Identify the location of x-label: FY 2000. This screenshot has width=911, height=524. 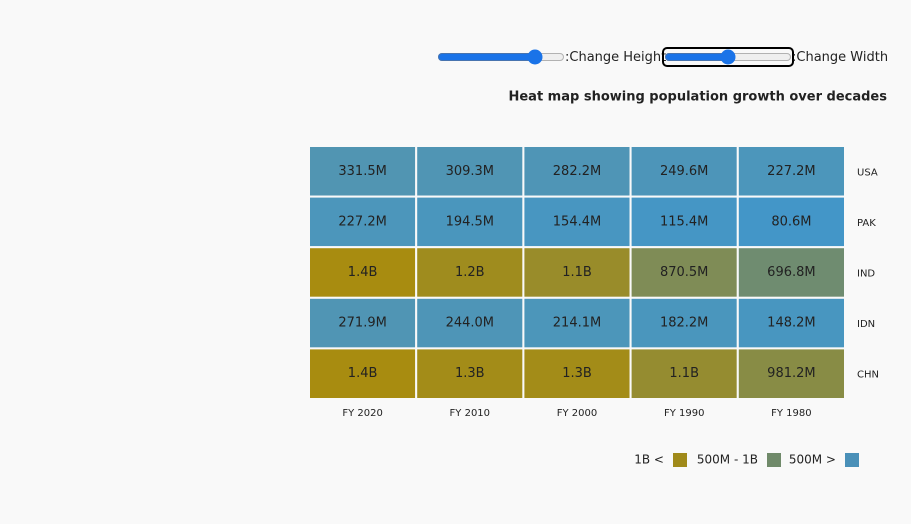
(577, 413).